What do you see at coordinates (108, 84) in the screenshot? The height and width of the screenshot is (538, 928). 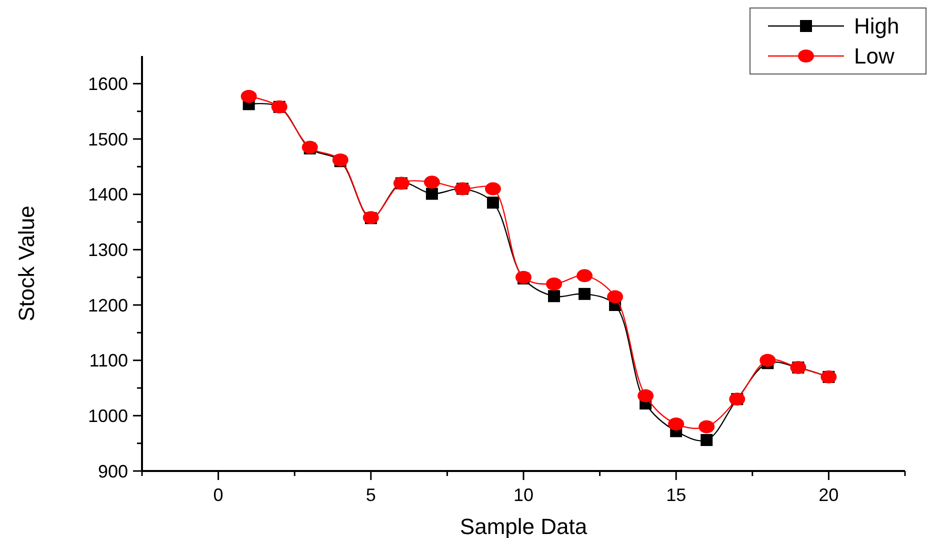 I see `y-tick-label: 1600` at bounding box center [108, 84].